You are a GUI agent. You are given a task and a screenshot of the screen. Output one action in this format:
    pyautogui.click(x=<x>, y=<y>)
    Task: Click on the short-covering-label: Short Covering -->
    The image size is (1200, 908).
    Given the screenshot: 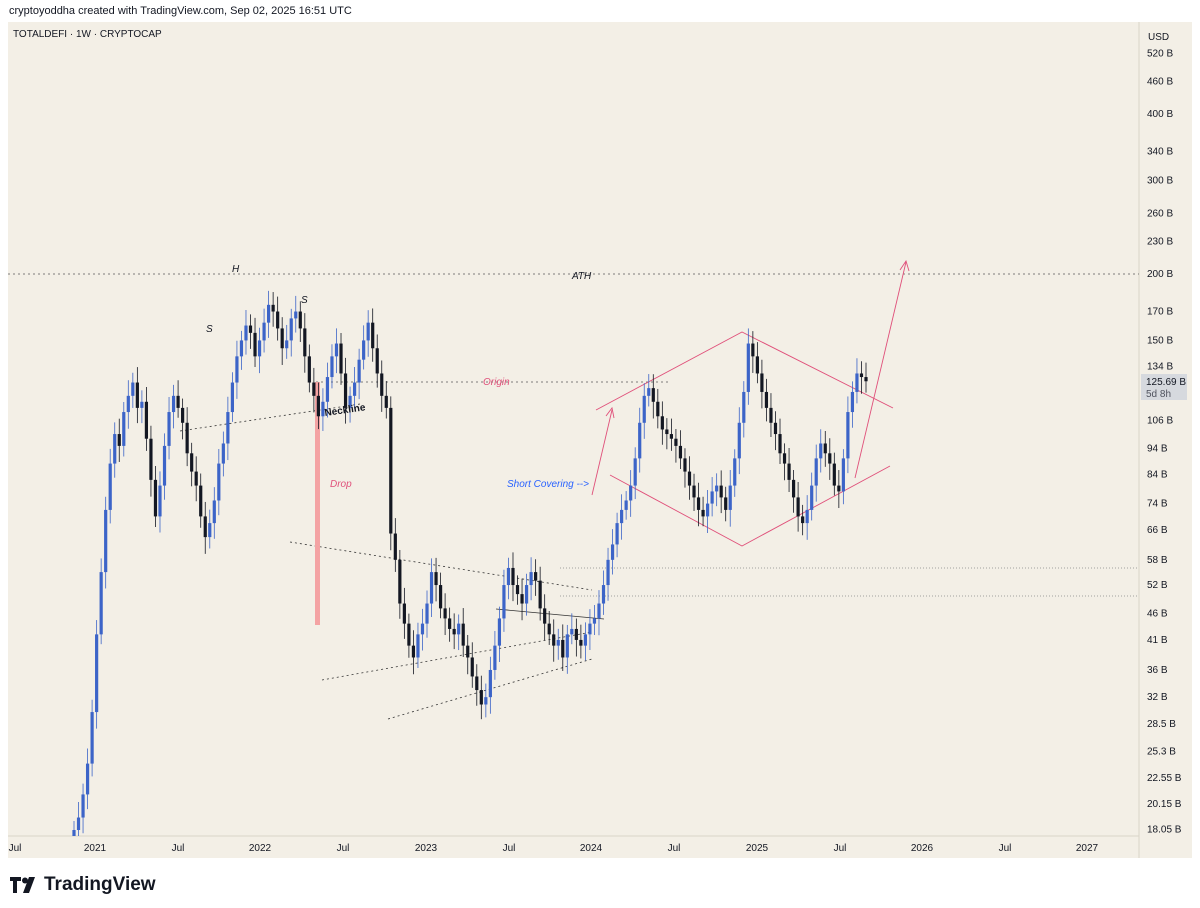 What is the action you would take?
    pyautogui.click(x=548, y=484)
    